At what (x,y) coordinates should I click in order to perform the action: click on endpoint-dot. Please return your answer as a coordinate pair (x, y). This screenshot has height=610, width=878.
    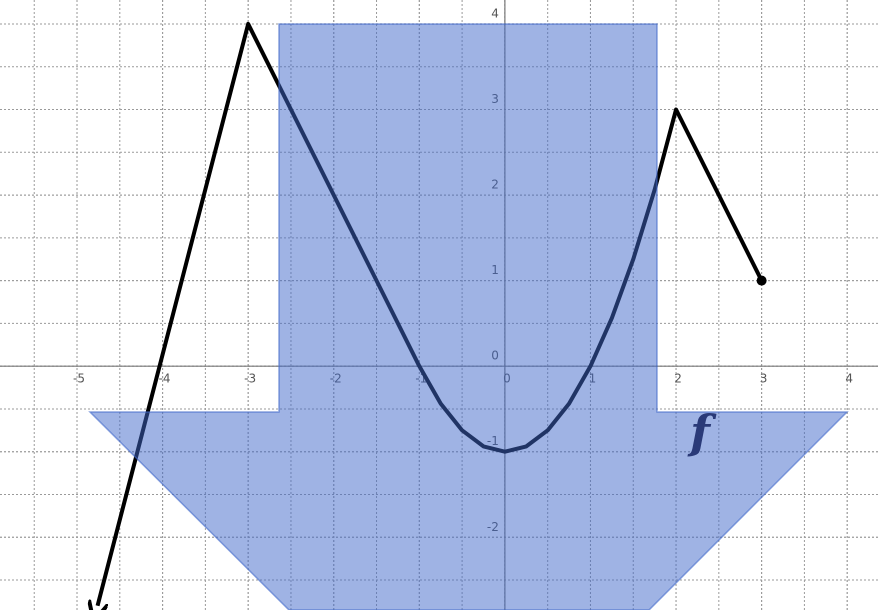
    Looking at the image, I should click on (761, 280).